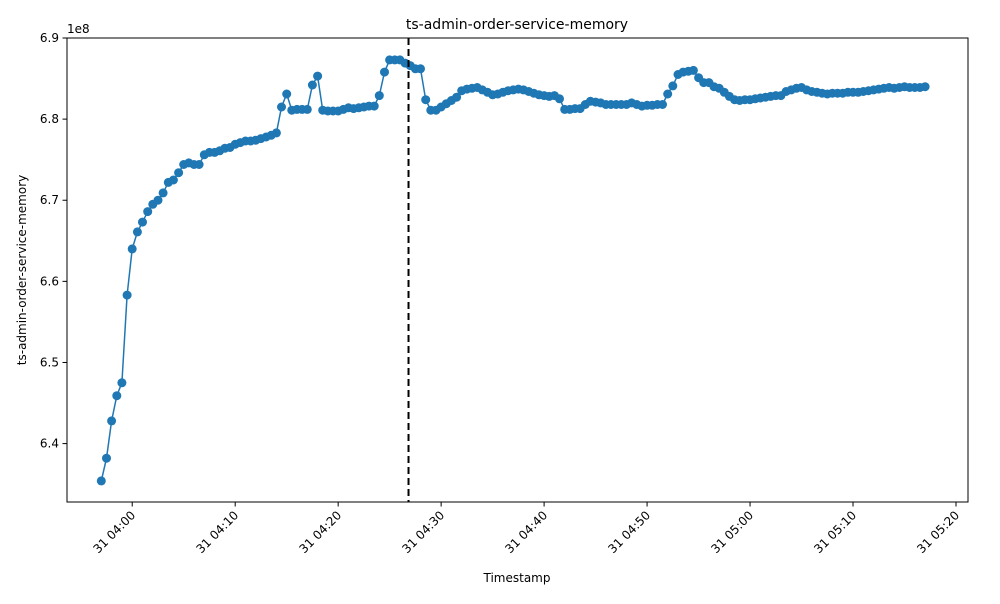 Image resolution: width=1000 pixels, height=604 pixels. Describe the element at coordinates (517, 25) in the screenshot. I see `chart-title: ts-admin-order-service-memory` at that location.